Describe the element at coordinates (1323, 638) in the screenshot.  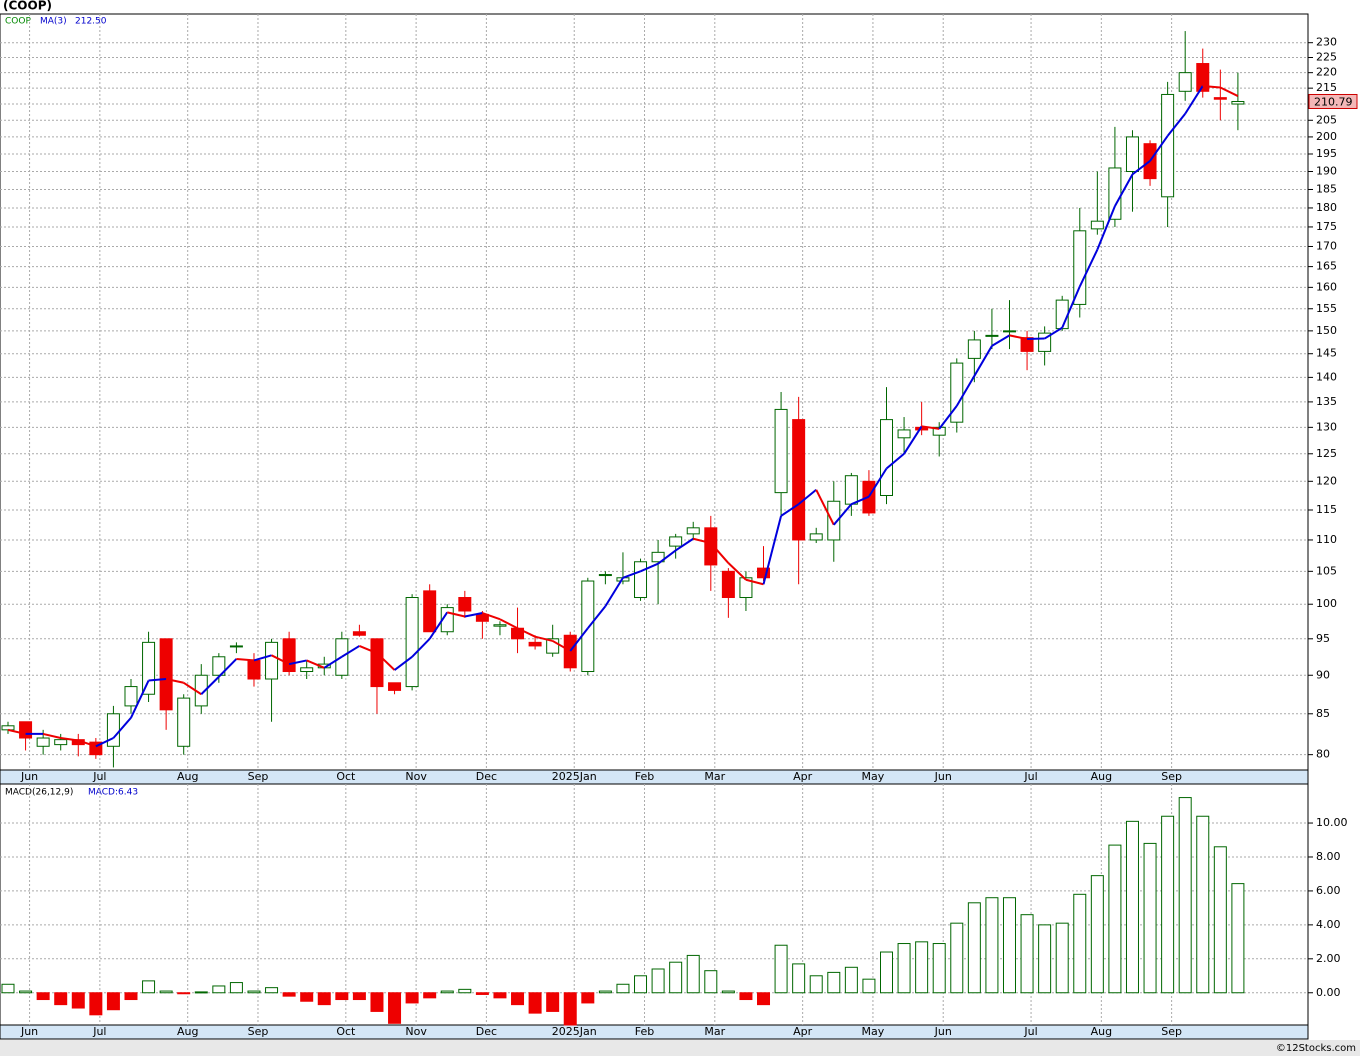
I see `y-tick-label: 95` at that location.